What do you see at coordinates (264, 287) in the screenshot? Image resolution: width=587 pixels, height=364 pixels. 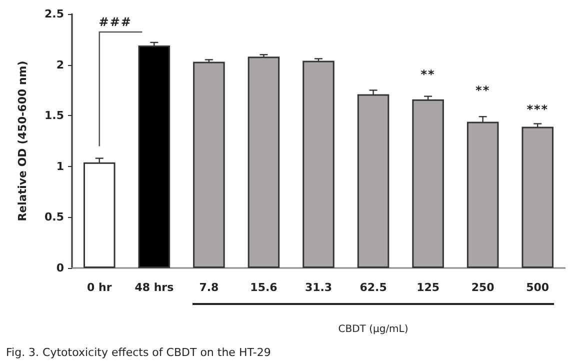 I see `x-tick-label: 15.6` at bounding box center [264, 287].